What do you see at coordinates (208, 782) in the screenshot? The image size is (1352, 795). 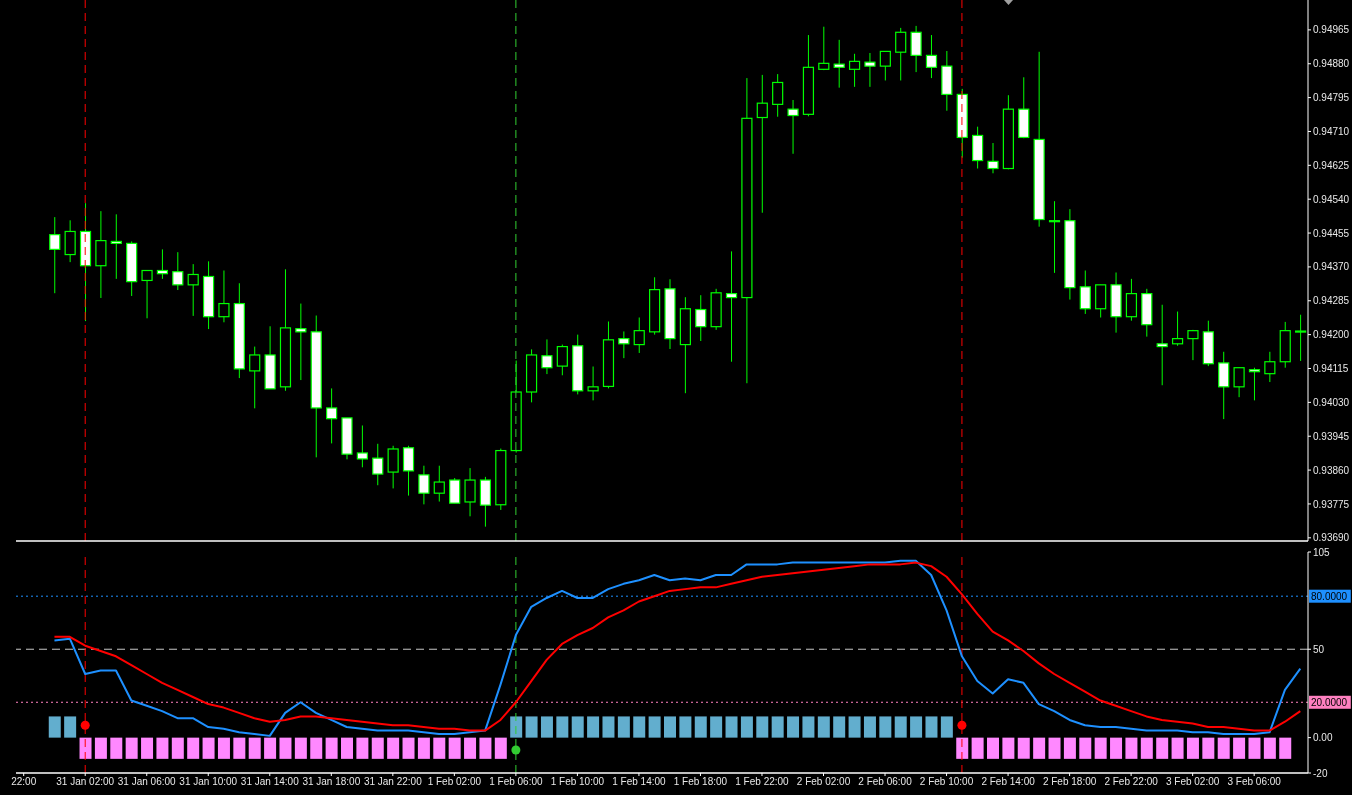 I see `x-tick-label: 31 Jan 10:00` at bounding box center [208, 782].